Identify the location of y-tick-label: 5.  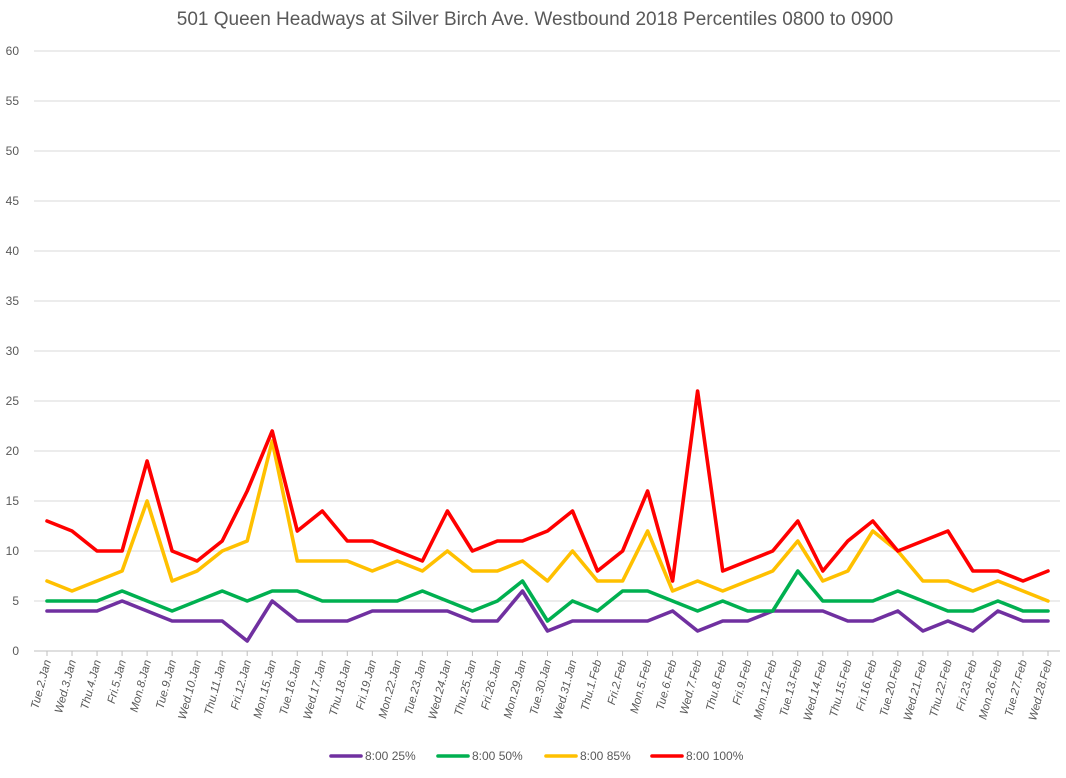
(15, 601).